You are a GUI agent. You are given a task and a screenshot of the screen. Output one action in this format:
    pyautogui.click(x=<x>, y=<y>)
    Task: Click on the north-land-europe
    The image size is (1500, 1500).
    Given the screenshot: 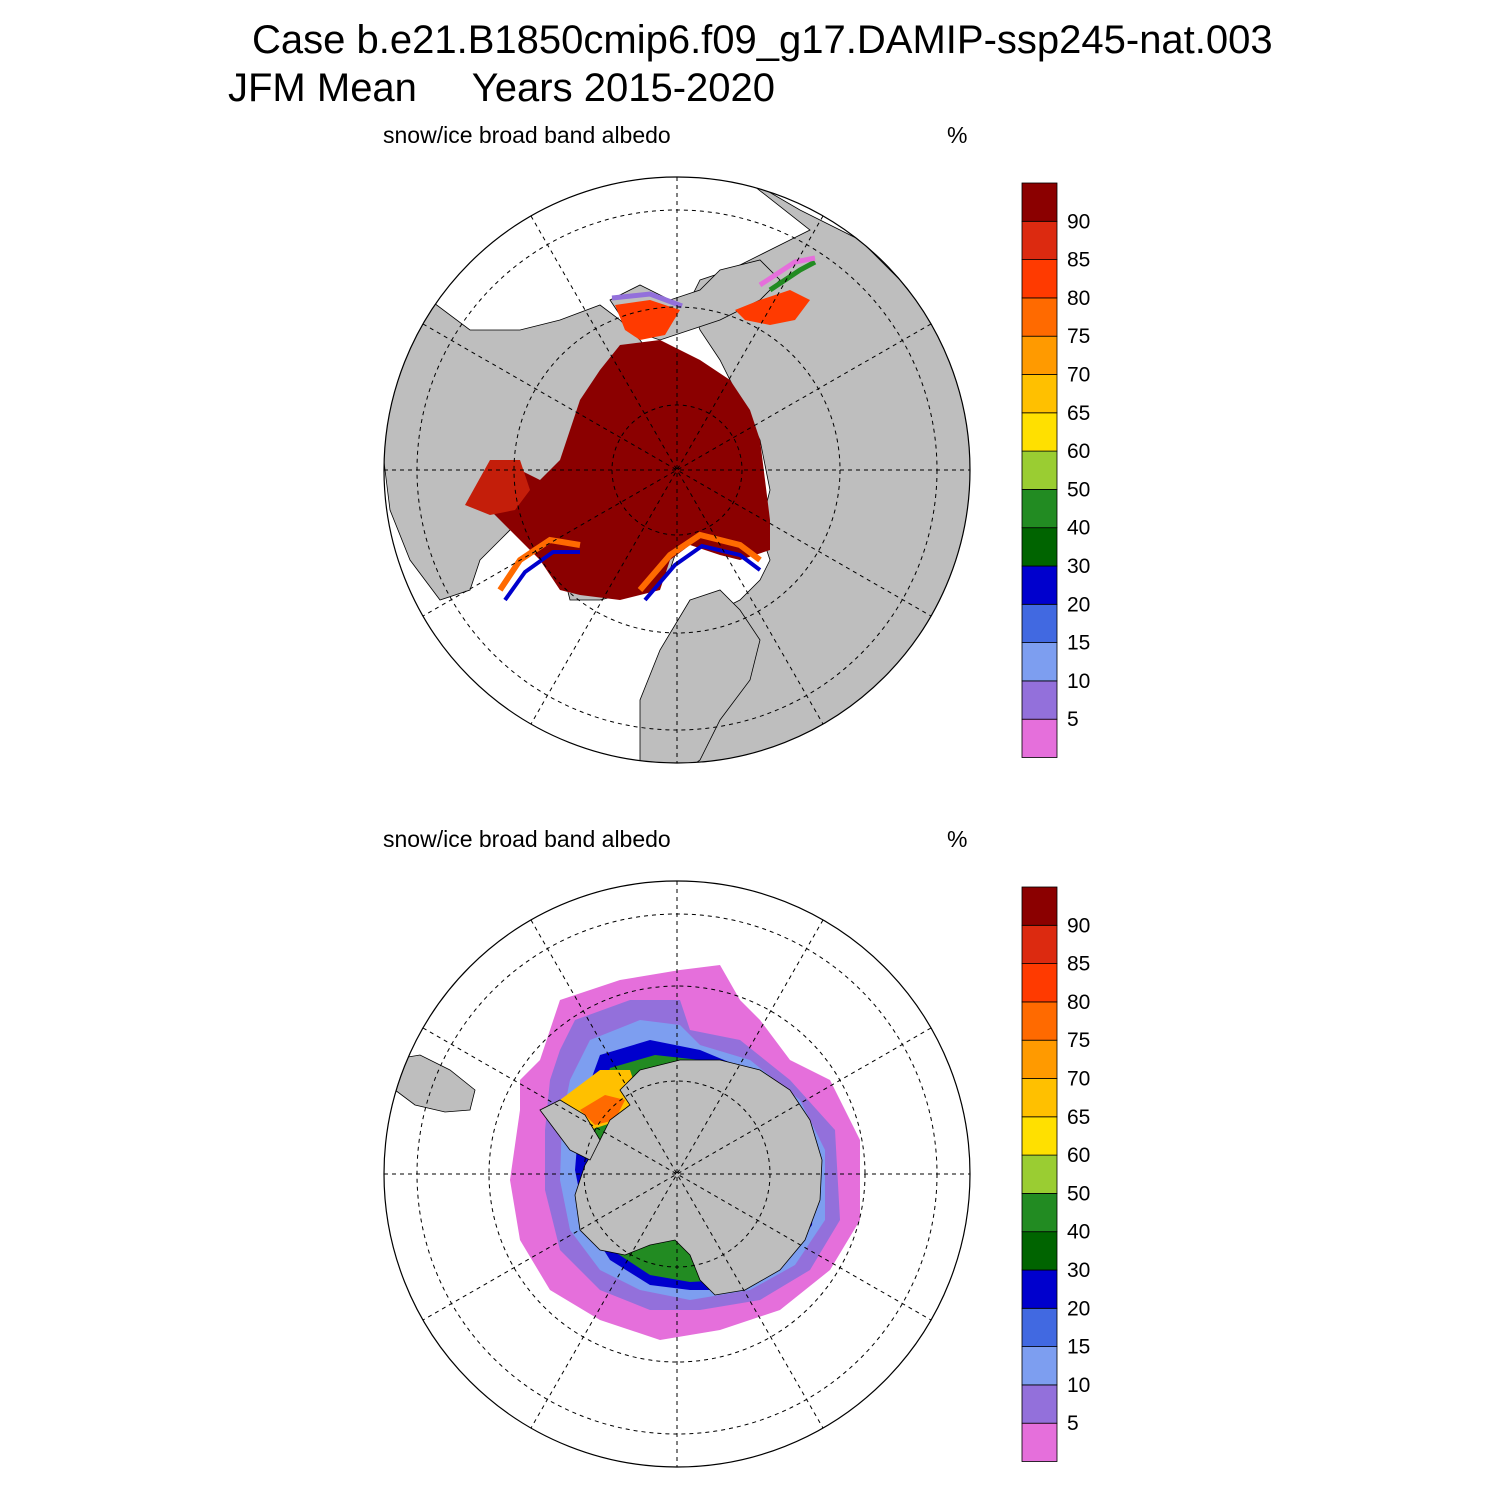 What is the action you would take?
    pyautogui.click(x=700, y=676)
    